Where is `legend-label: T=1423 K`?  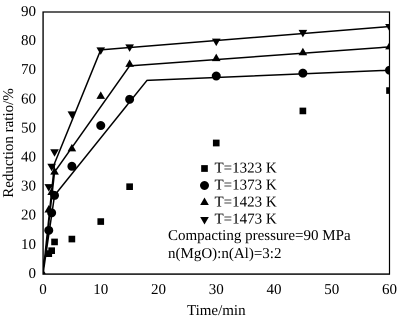
legend-label: T=1423 K is located at coordinates (245, 202).